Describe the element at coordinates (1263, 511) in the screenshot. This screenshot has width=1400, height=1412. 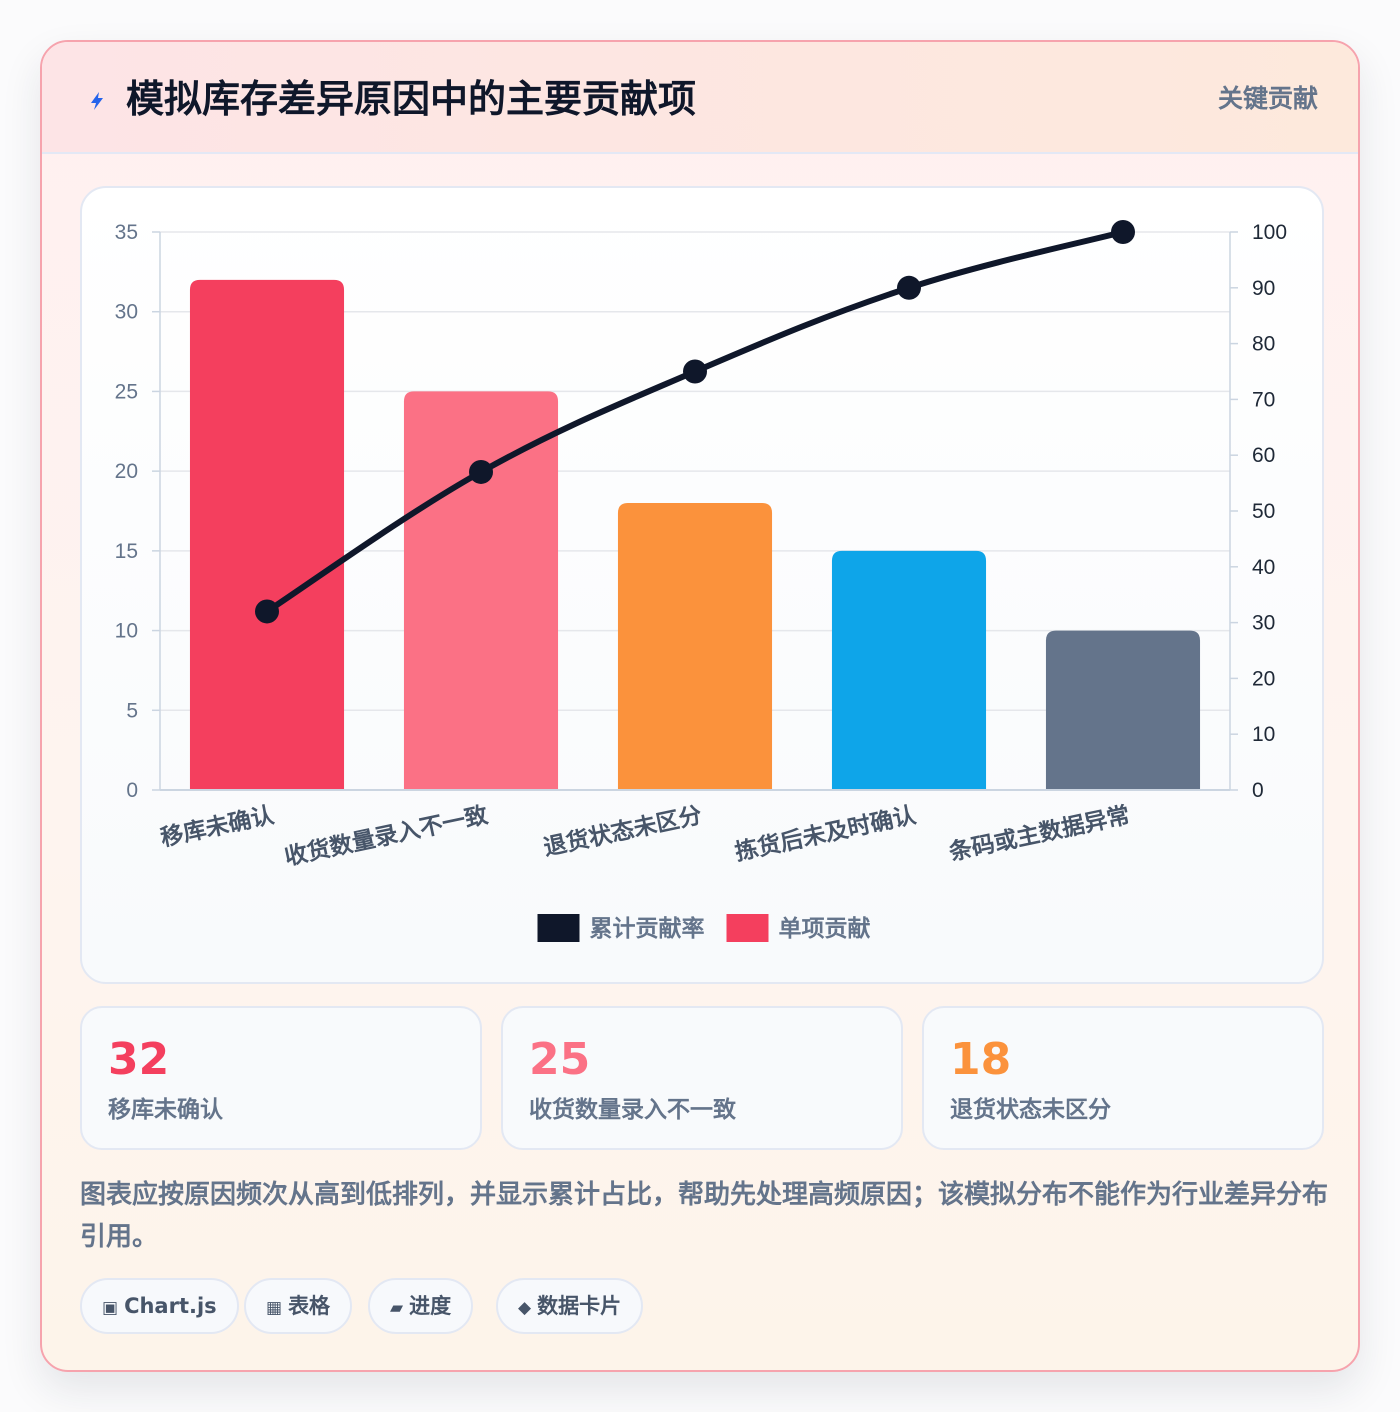
I see `y2-tick-label: 50` at that location.